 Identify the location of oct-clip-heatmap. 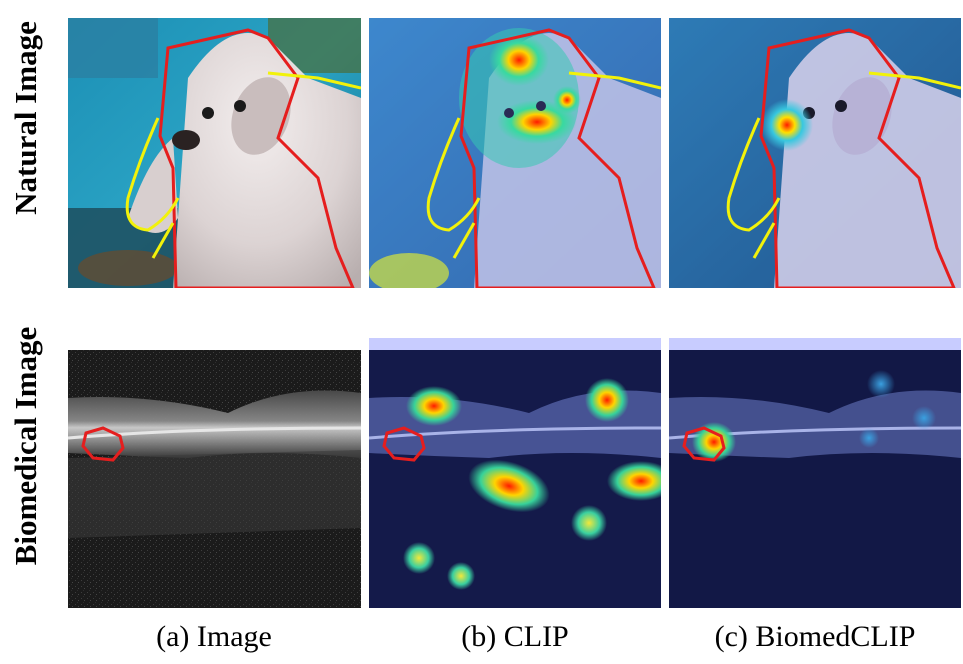
(515, 473).